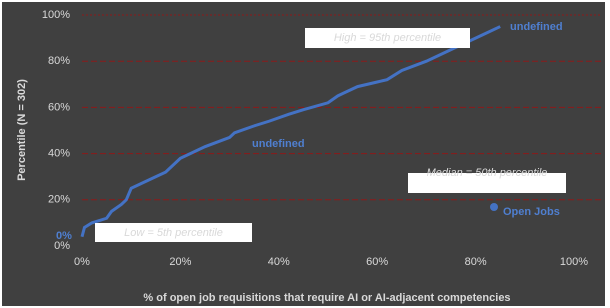 The width and height of the screenshot is (610, 308). I want to click on x-tick-label: 80%, so click(476, 262).